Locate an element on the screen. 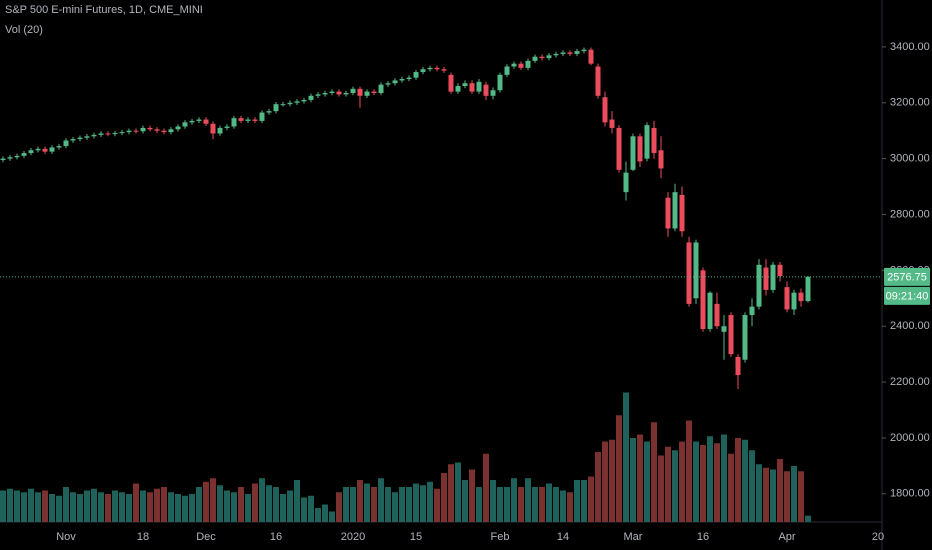 This screenshot has height=550, width=932. x-tick-label: Nov is located at coordinates (66, 537).